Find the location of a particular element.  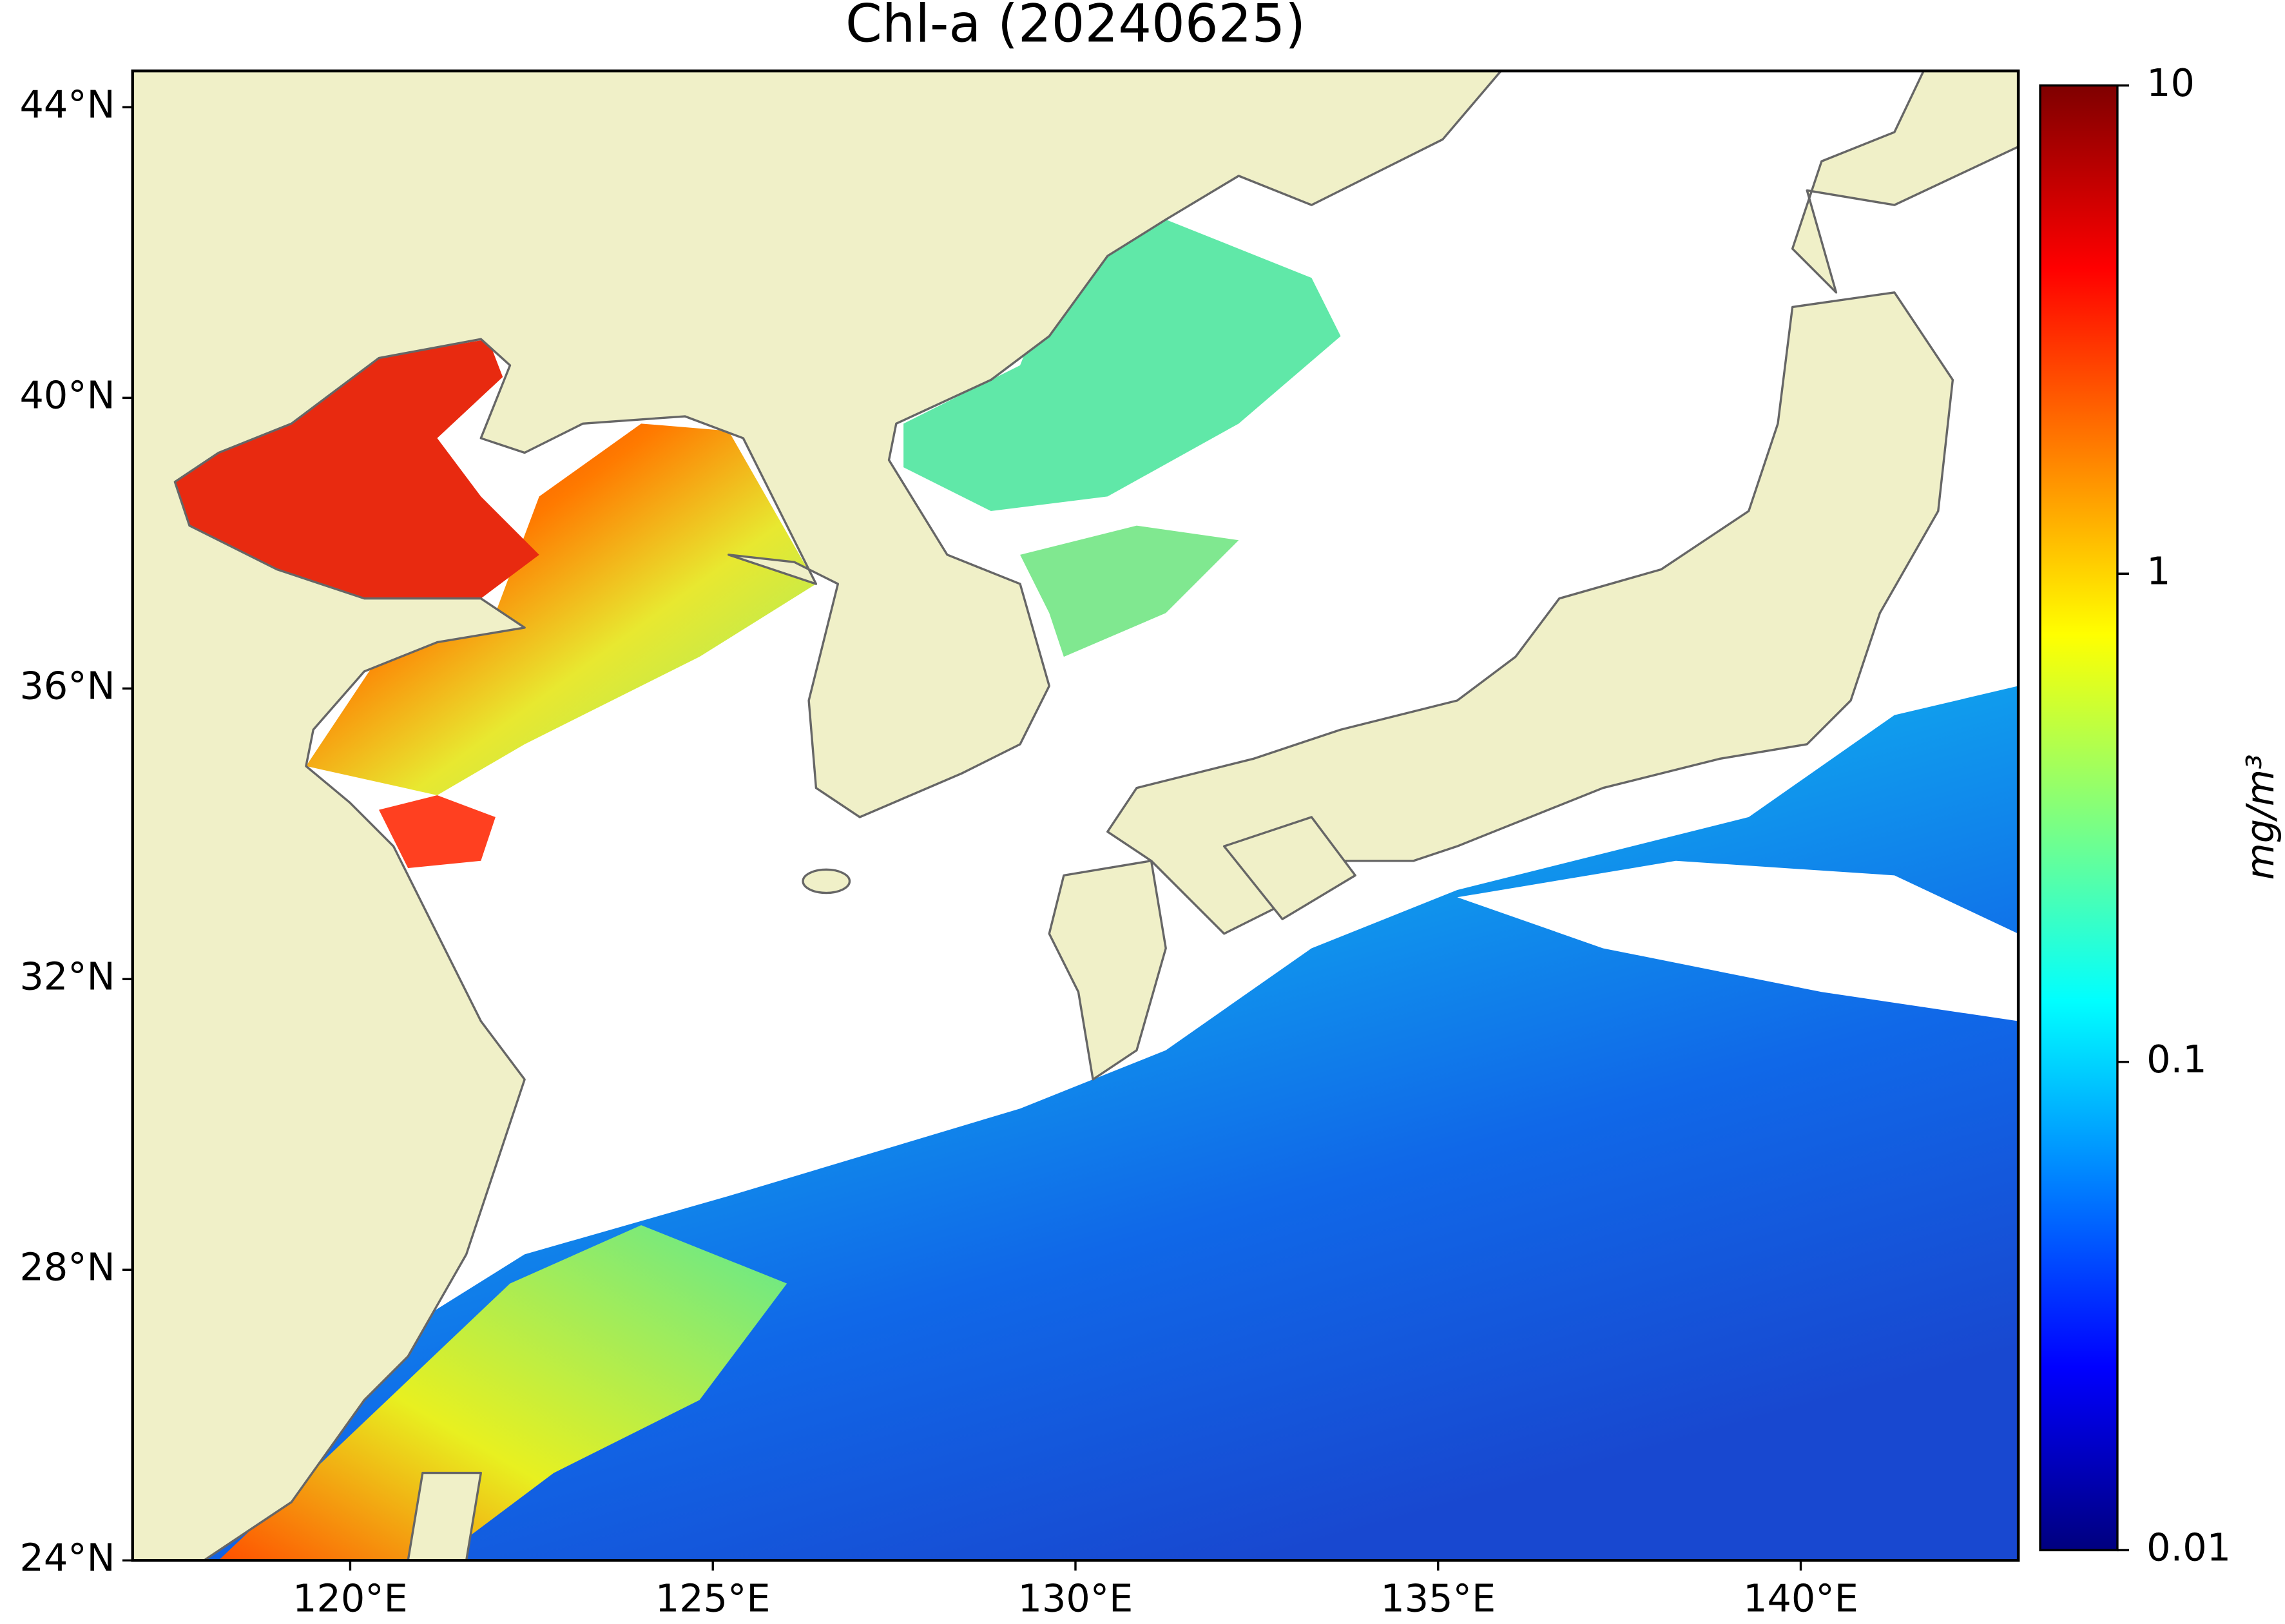

hokkaido is located at coordinates (1905, 182).